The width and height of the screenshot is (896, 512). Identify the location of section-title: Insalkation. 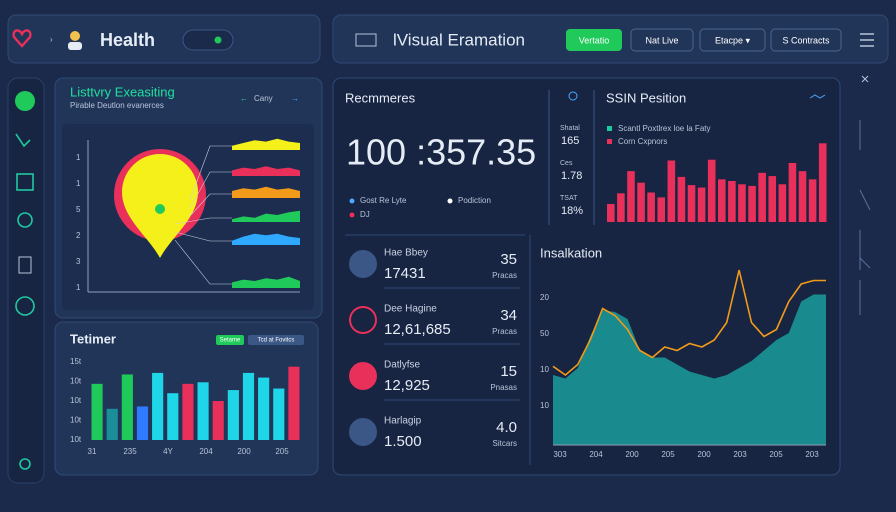
(571, 252).